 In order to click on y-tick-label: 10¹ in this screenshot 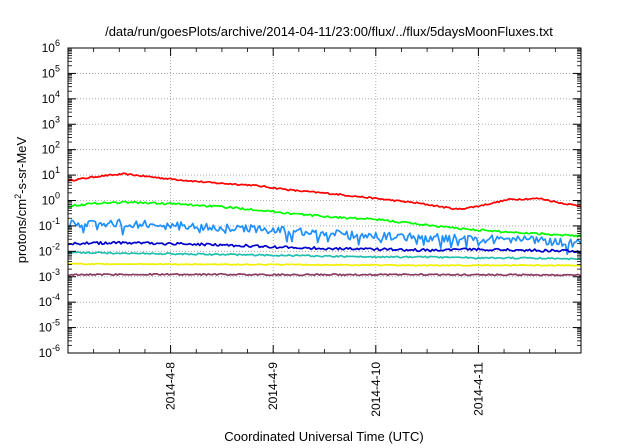, I will do `click(51, 173)`.